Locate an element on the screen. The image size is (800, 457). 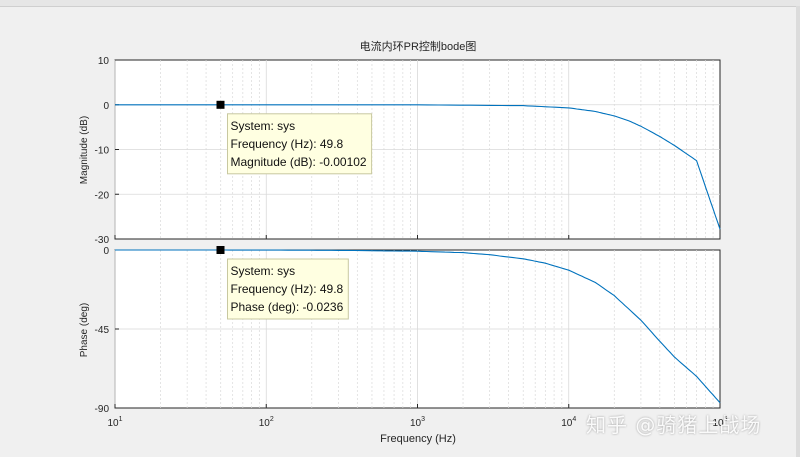
x-tick-label: 10² is located at coordinates (266, 422).